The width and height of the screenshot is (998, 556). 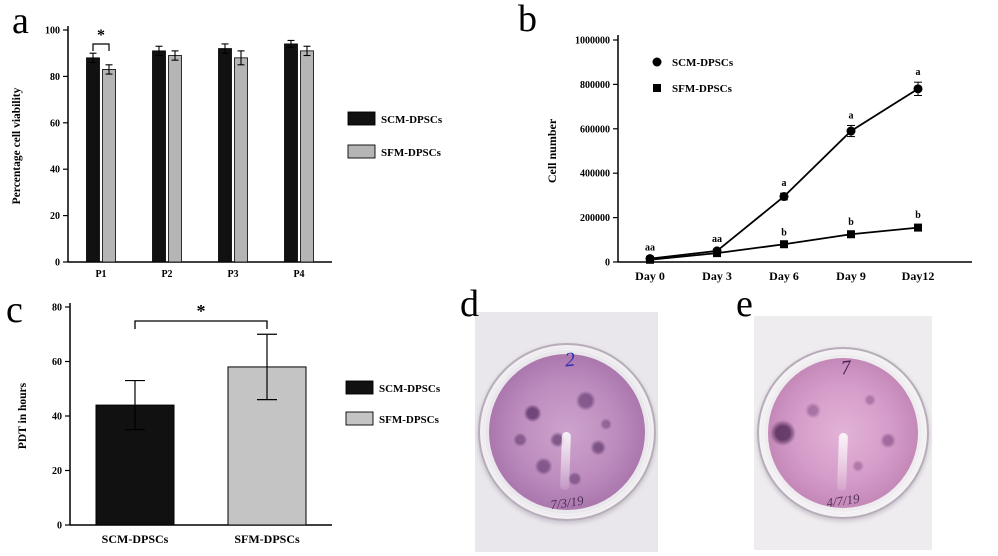 I want to click on svg-text: 800000, so click(x=595, y=85).